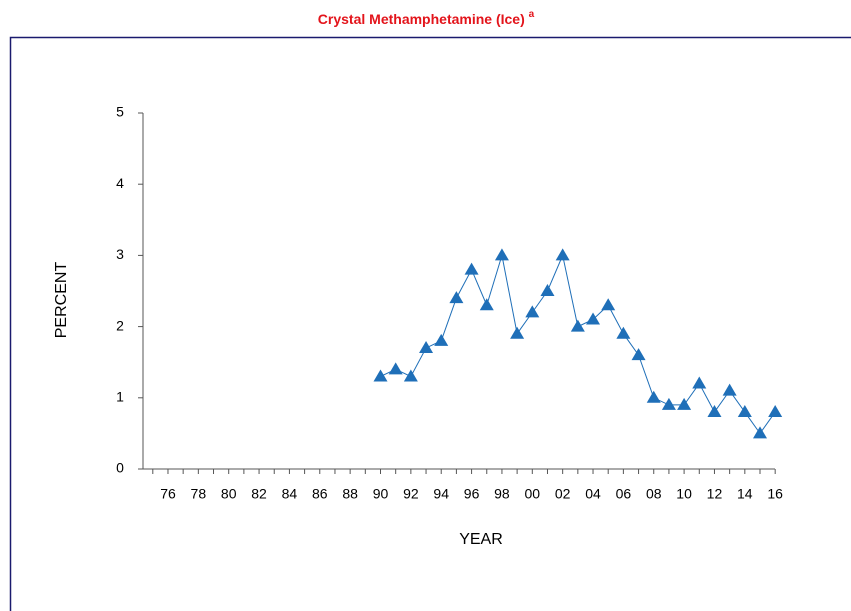  I want to click on title-note: a, so click(532, 14).